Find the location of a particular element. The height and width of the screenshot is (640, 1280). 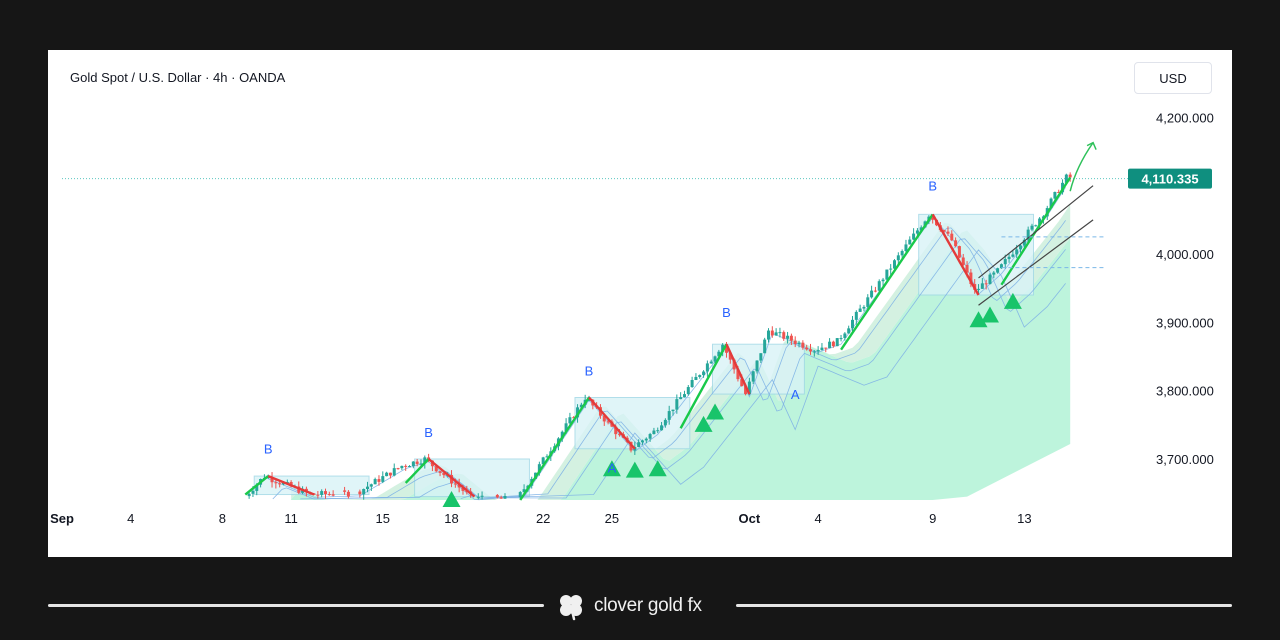

target-arrow is located at coordinates (1081, 167).